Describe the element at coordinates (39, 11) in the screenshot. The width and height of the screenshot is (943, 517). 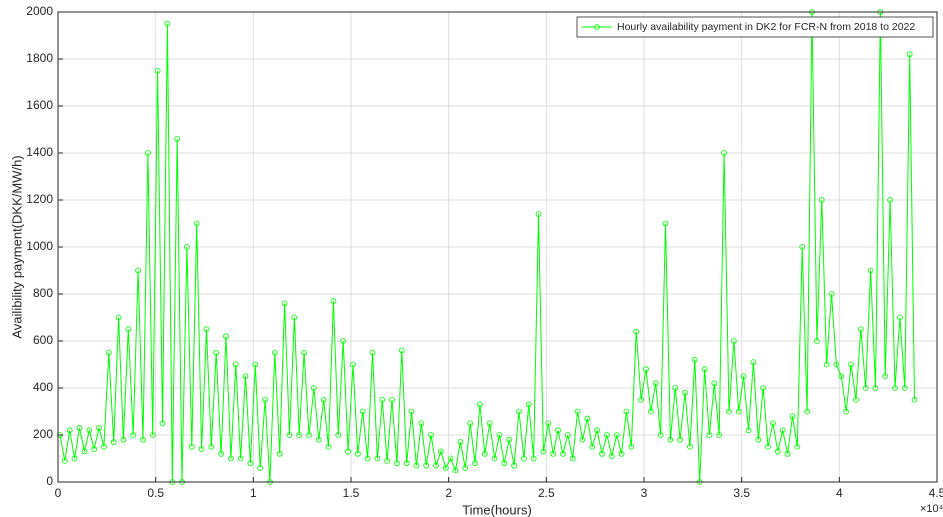
I see `y-tick-label: 2000` at that location.